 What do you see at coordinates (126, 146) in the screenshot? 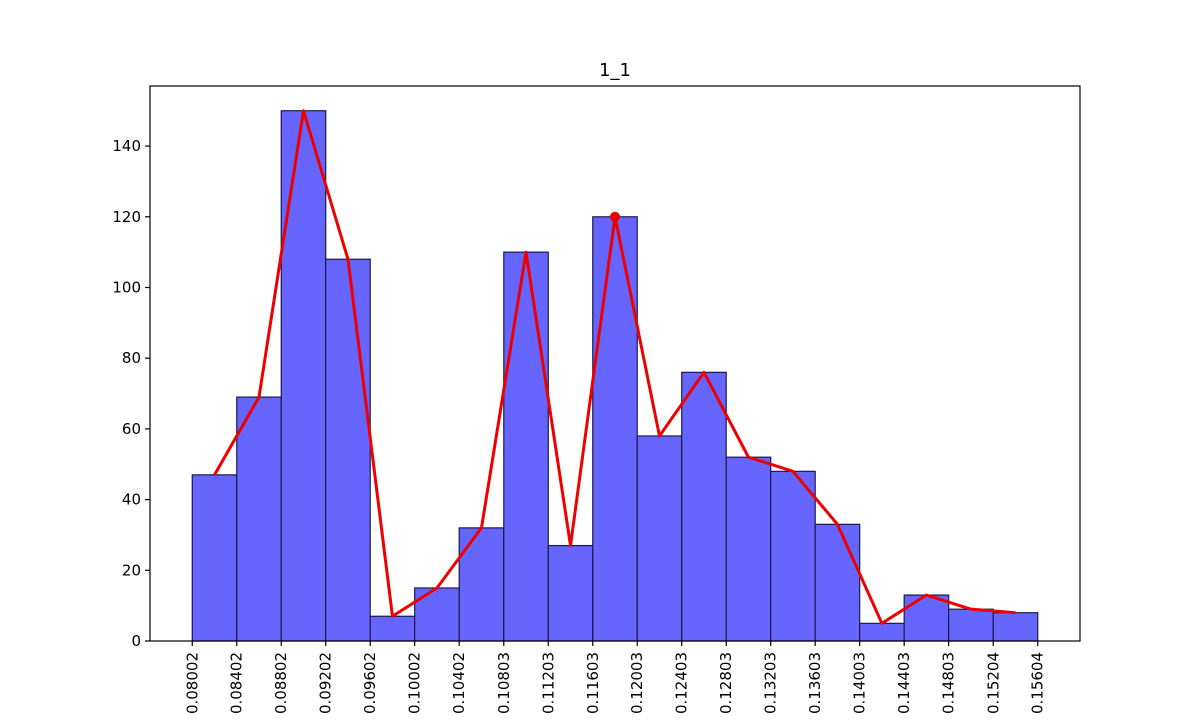
I see `y-tick-label: 140` at bounding box center [126, 146].